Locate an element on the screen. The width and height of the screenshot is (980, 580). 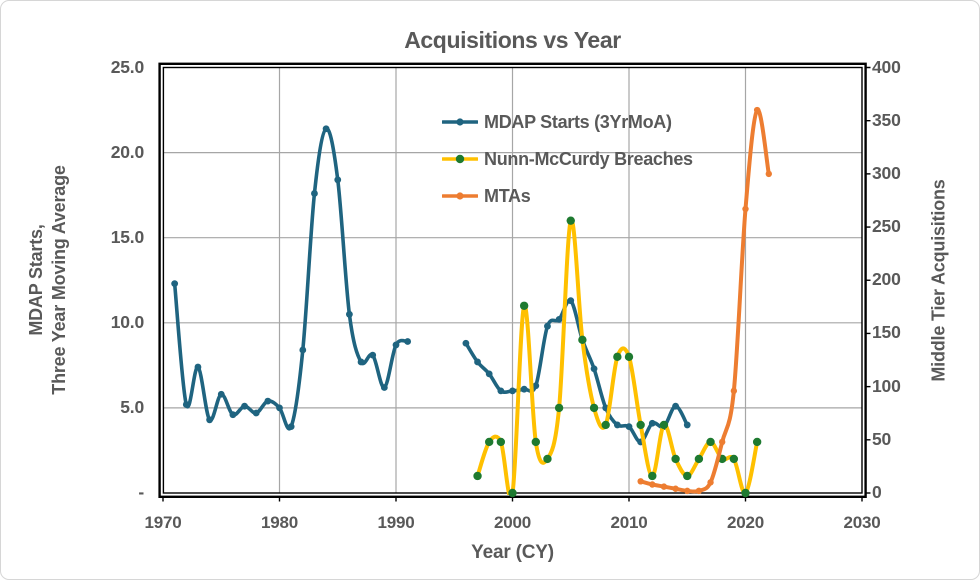
y-axis-left-title: MDAP Starts, Three Year Moving Average is located at coordinates (48, 280).